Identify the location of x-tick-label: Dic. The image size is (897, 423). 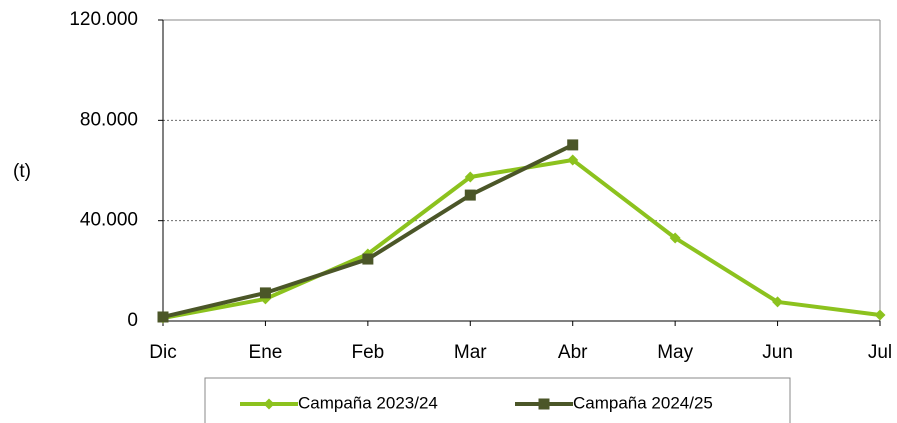
(162, 352).